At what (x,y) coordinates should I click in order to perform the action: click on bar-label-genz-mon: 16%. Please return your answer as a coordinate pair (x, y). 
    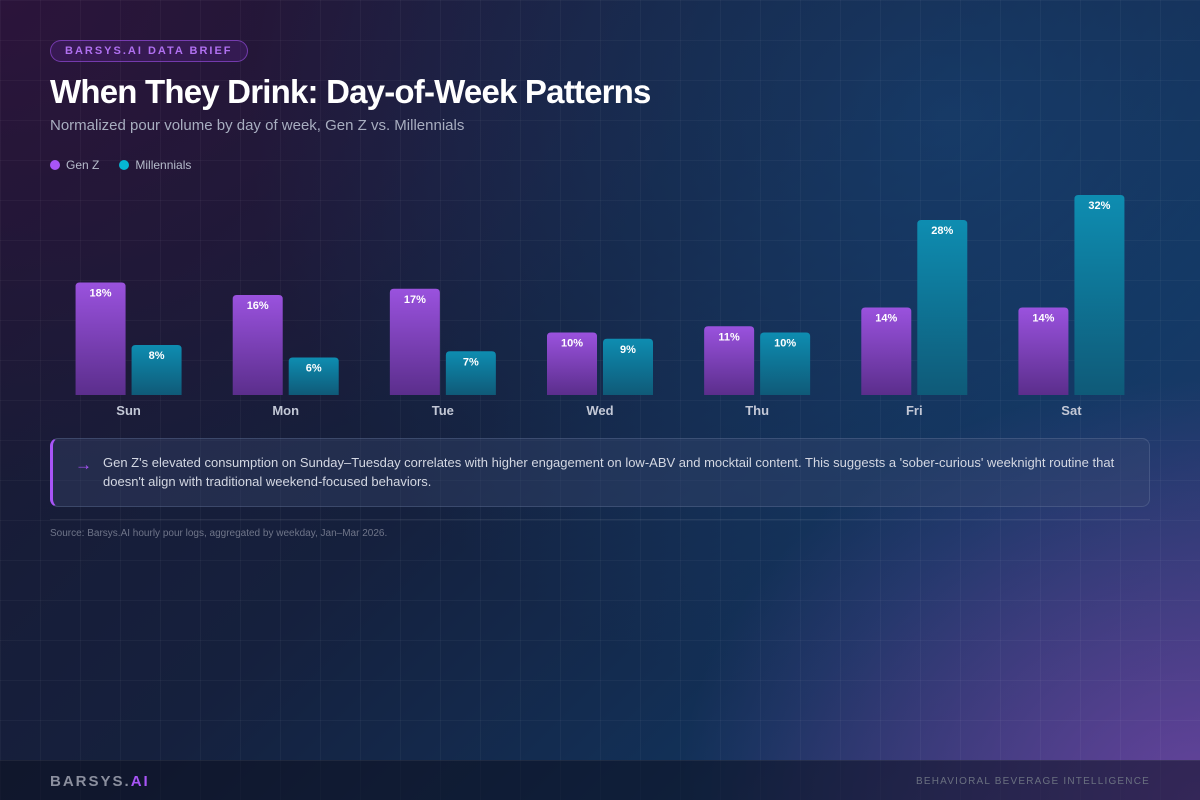
    Looking at the image, I should click on (258, 306).